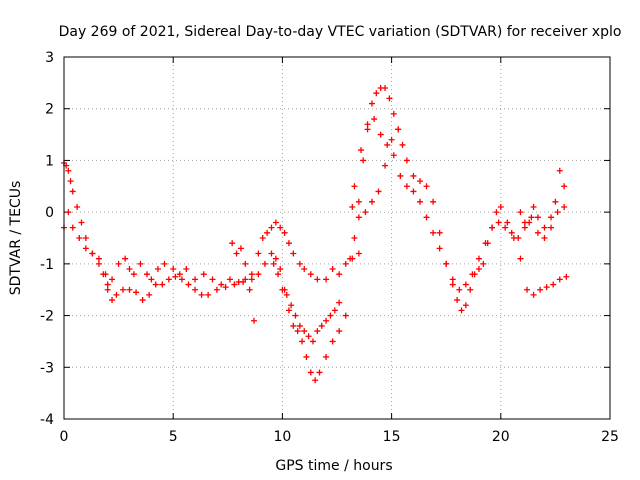  I want to click on x-tick-label: 20, so click(501, 437).